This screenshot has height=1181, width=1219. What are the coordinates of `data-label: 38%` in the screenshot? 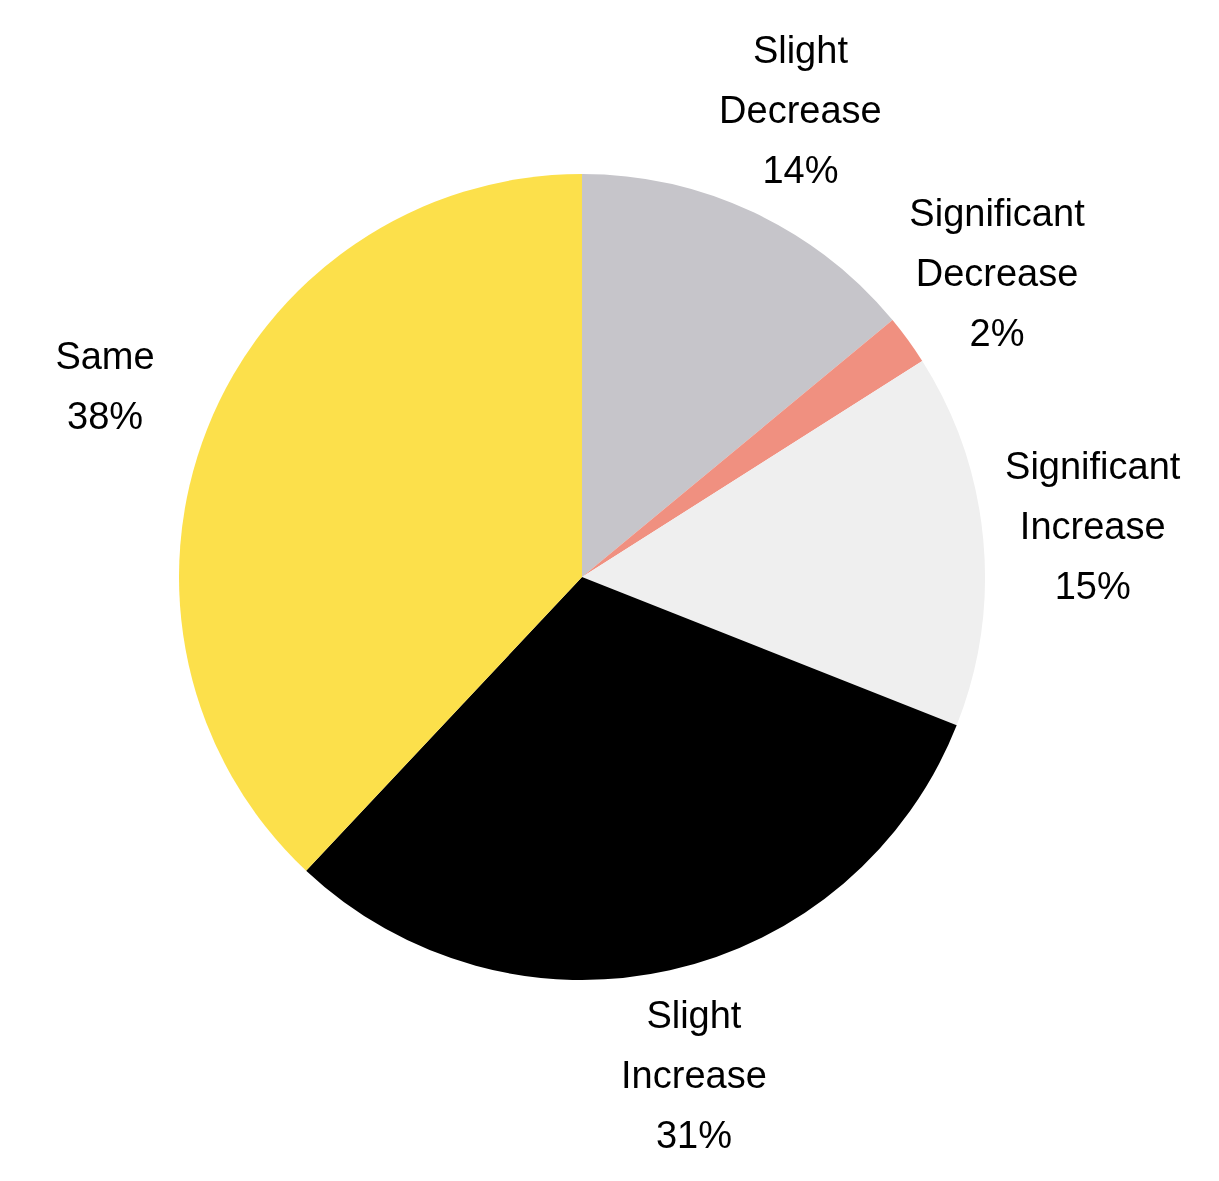 It's located at (105, 415).